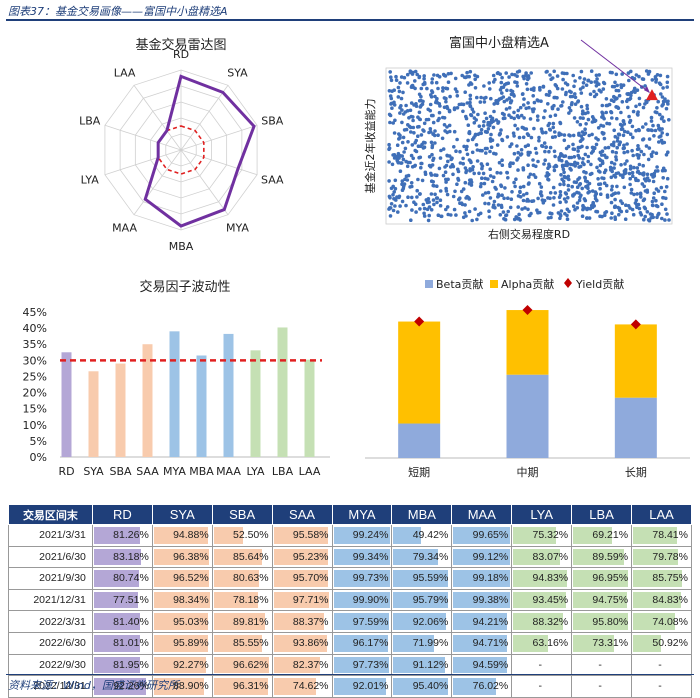 The height and width of the screenshot is (698, 700). What do you see at coordinates (602, 643) in the screenshot?
I see `table-cell: 73.31%` at bounding box center [602, 643].